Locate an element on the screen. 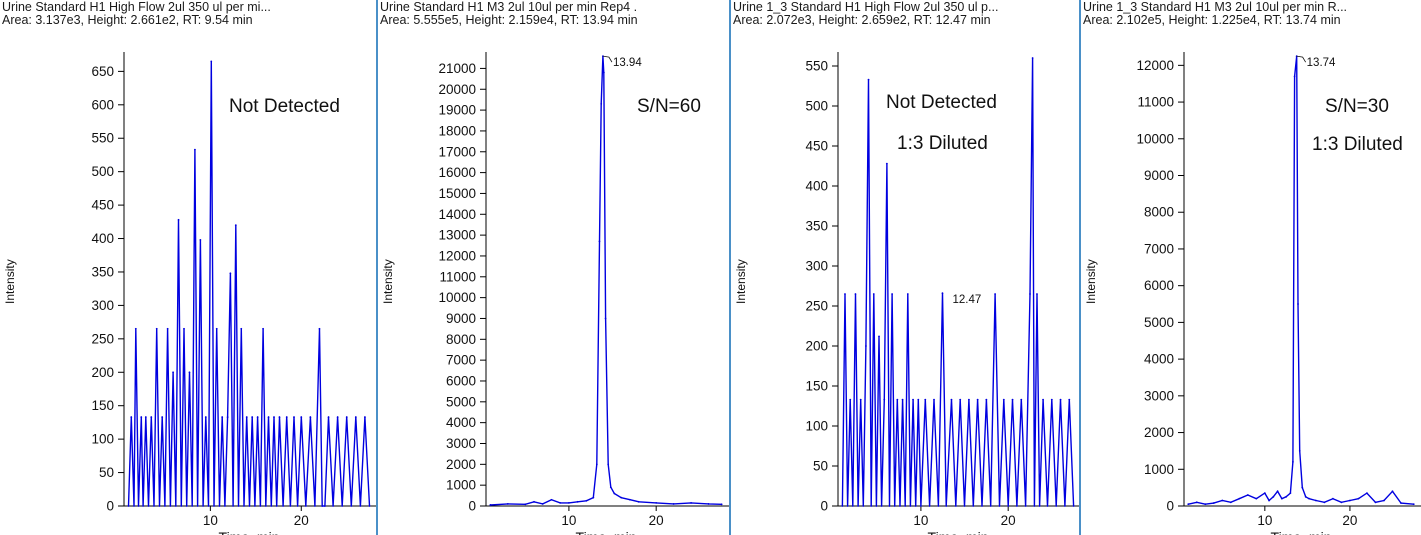 The width and height of the screenshot is (1421, 535). peak-label: 13.94 is located at coordinates (627, 63).